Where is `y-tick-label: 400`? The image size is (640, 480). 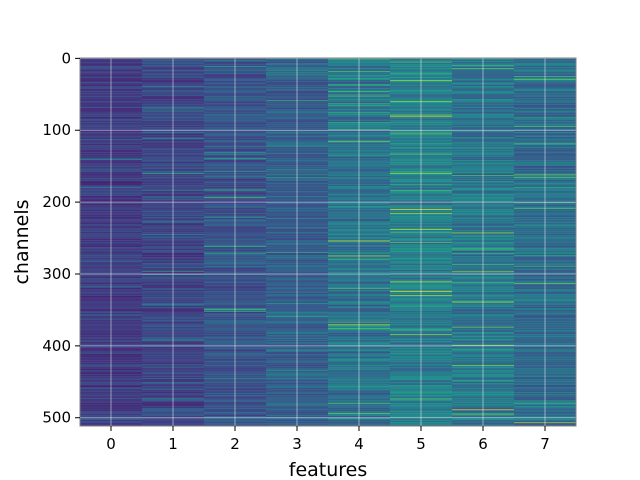 y-tick-label: 400 is located at coordinates (56, 346).